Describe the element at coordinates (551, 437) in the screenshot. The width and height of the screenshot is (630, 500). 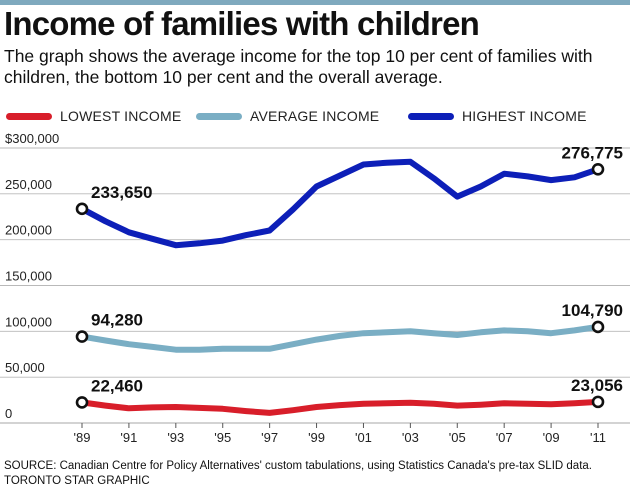
I see `x-tick-label: '09` at that location.